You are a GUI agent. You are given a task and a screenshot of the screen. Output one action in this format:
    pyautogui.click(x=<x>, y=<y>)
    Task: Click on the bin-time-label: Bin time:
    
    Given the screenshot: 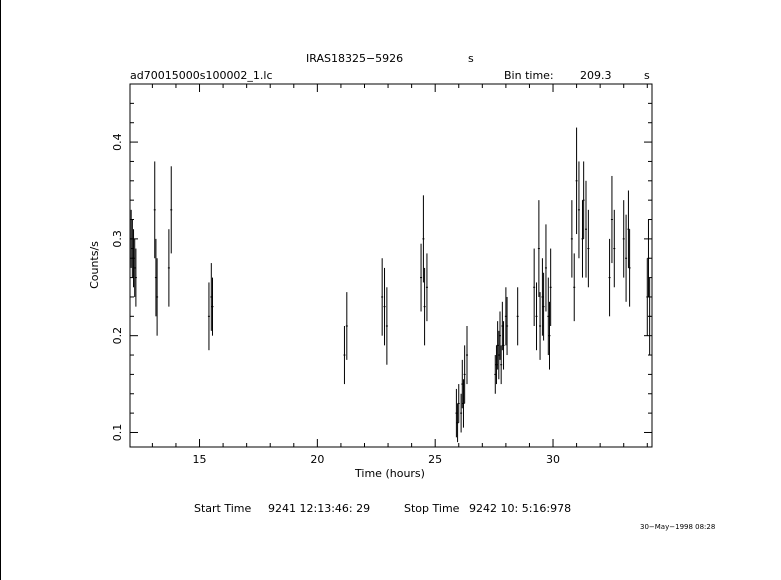 What is the action you would take?
    pyautogui.click(x=529, y=75)
    